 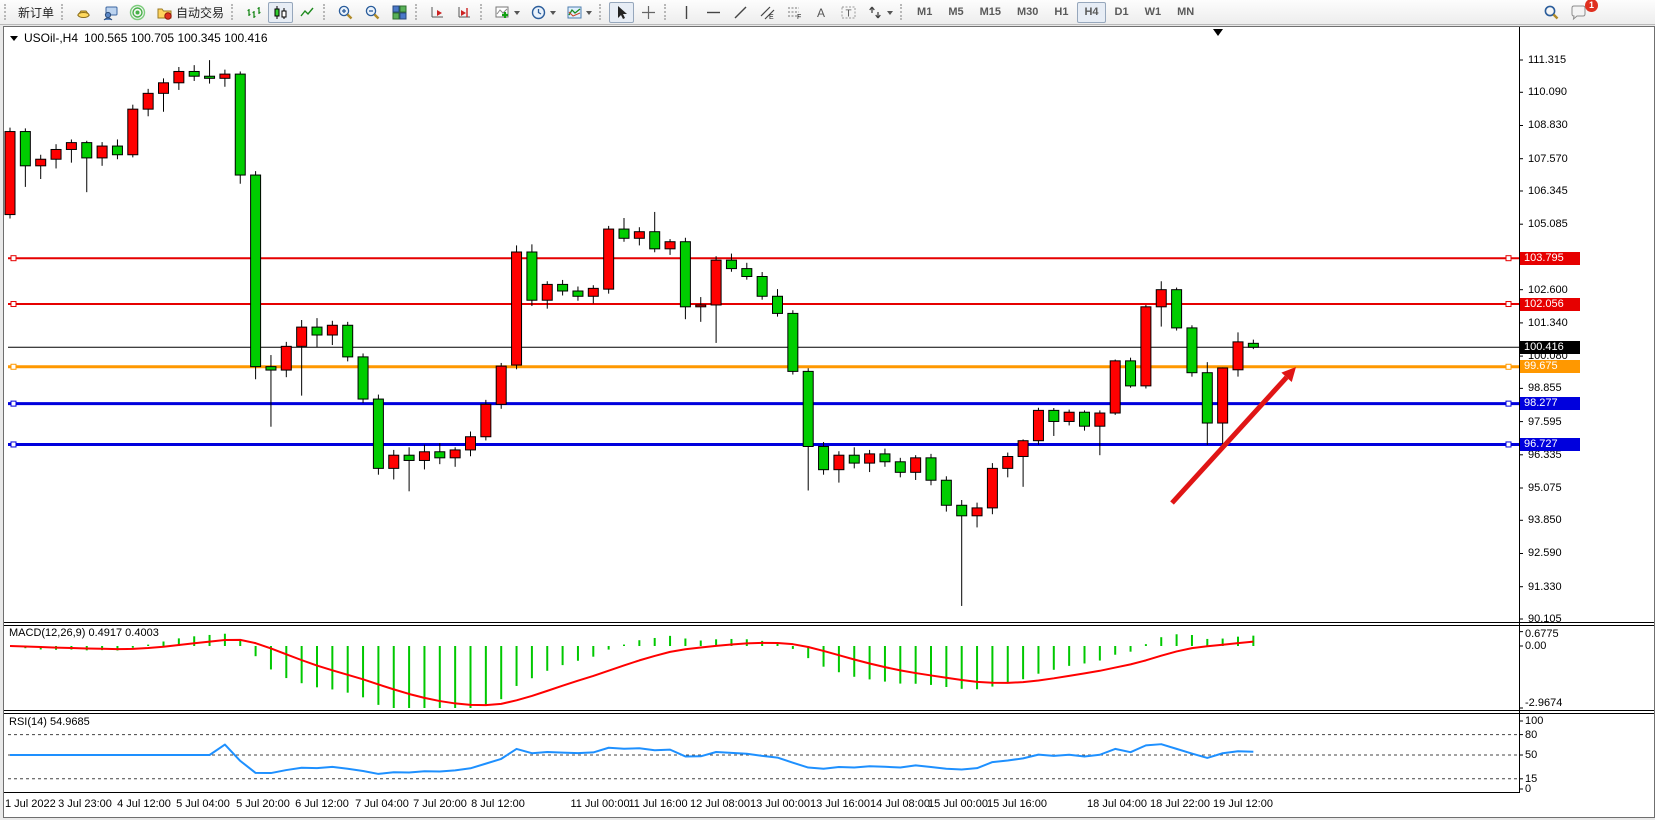 I want to click on bar-chart-button, so click(x=253, y=12).